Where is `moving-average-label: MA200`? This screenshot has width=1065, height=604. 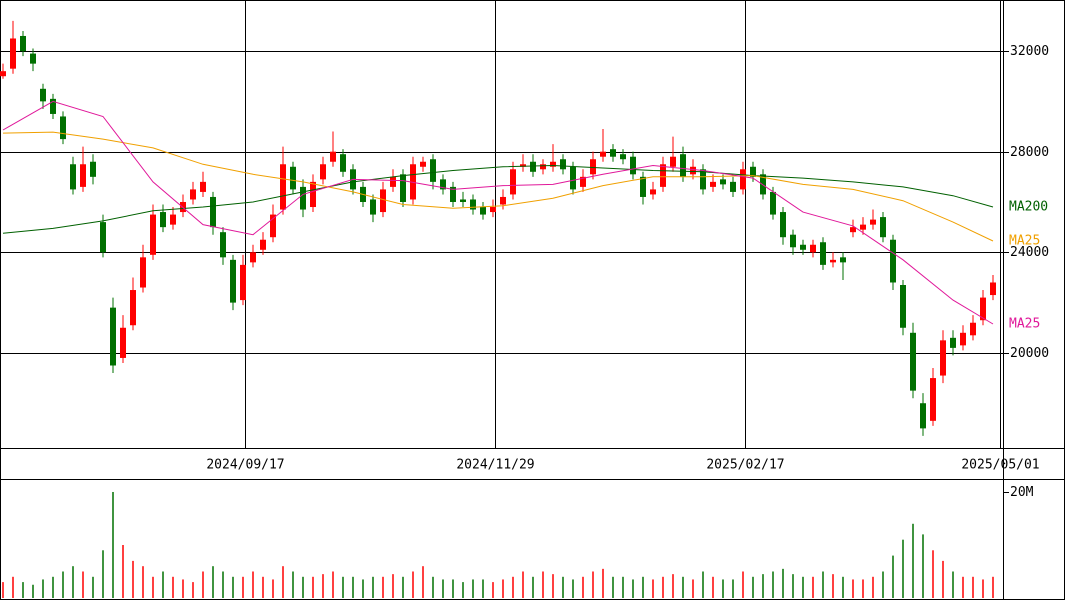
moving-average-label: MA200 is located at coordinates (1028, 207).